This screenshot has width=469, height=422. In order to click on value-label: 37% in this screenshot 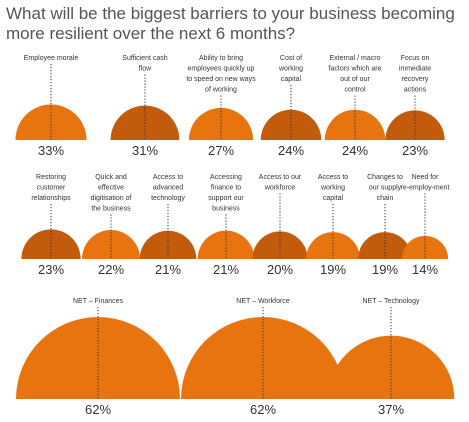, I will do `click(391, 409)`.